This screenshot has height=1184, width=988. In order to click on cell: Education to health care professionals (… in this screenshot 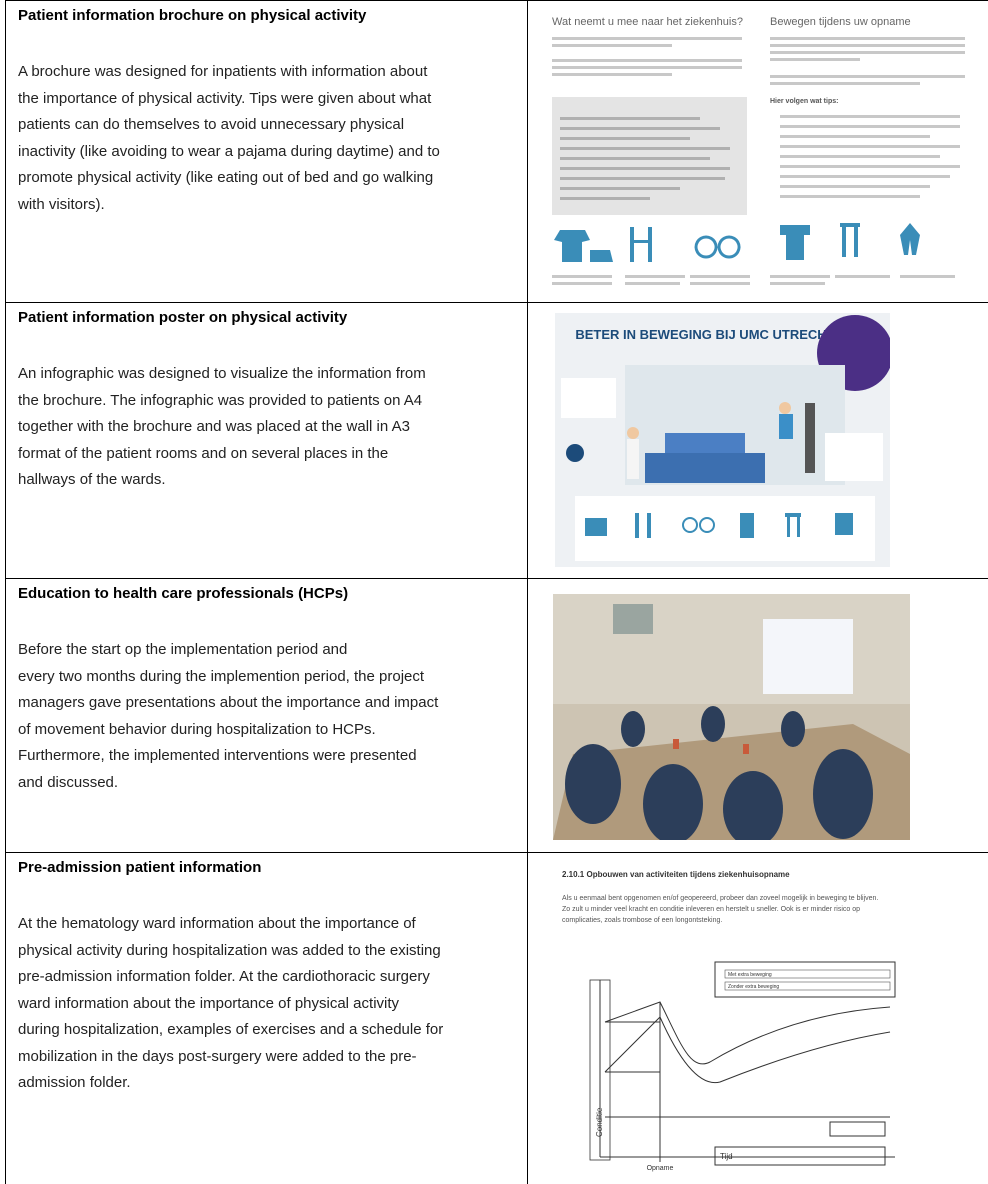, I will do `click(267, 715)`.